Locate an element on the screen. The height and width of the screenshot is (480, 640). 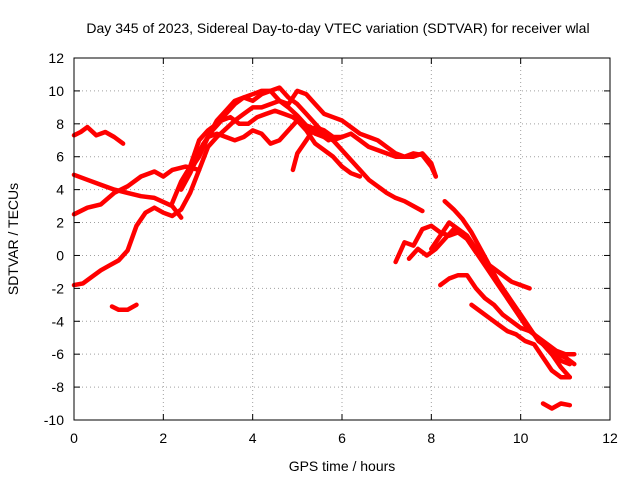
x-axis-label: GPS time / hours is located at coordinates (342, 466).